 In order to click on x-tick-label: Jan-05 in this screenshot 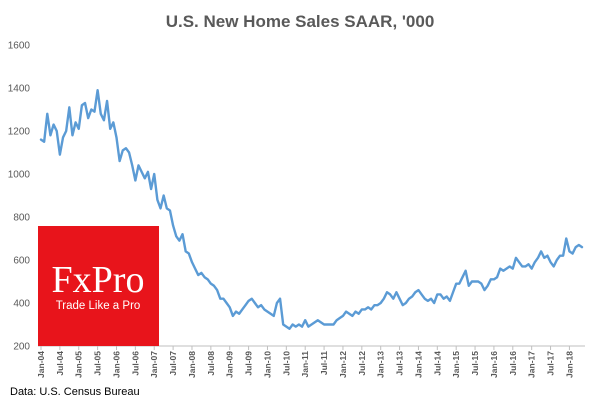, I will do `click(79, 364)`.